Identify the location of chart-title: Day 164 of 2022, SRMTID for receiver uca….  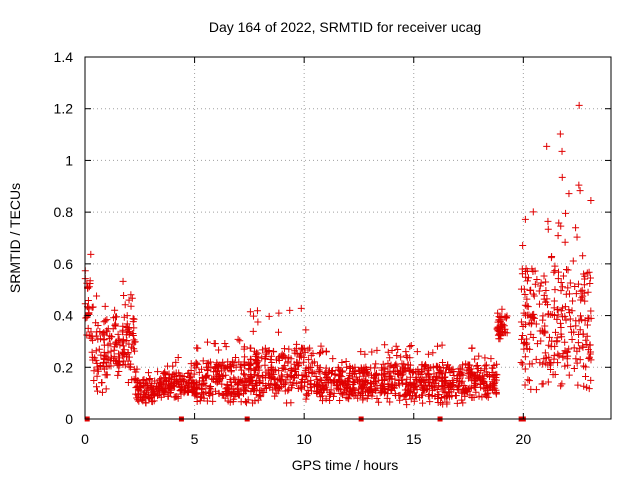
(345, 27).